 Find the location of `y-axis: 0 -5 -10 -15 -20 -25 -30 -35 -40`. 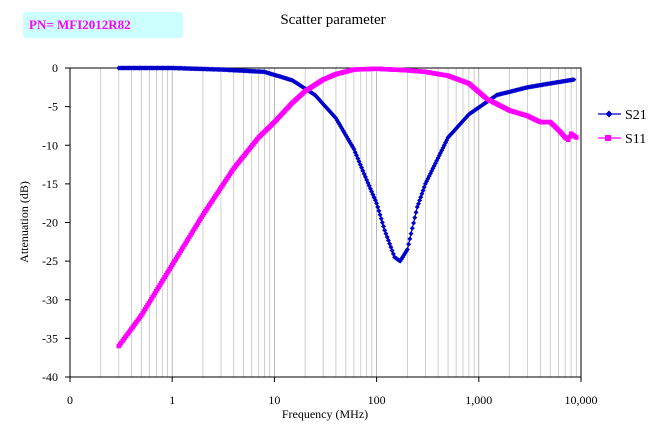

y-axis: 0 -5 -10 -15 -20 -25 -30 -35 -40 is located at coordinates (56, 222).